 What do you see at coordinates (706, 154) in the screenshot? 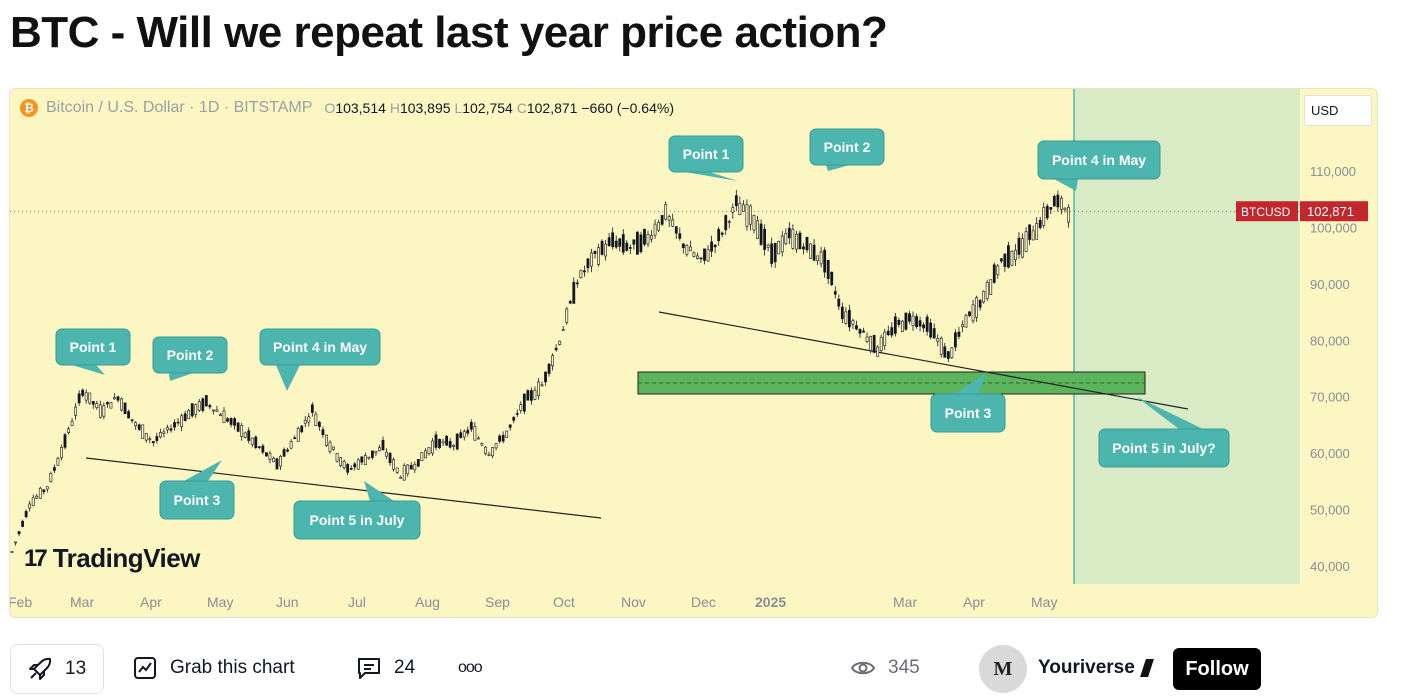
I see `callout-box` at bounding box center [706, 154].